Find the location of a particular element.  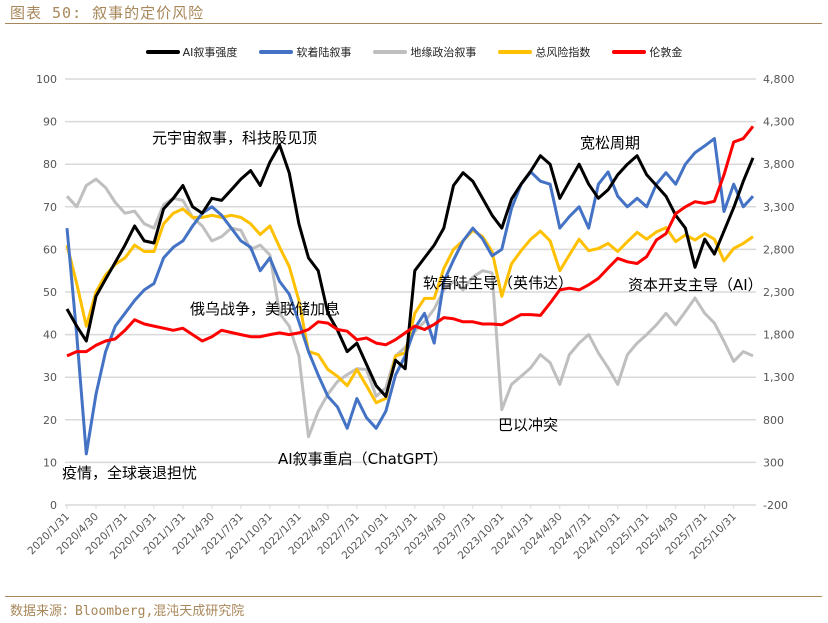

y-left-tick-label: 30 is located at coordinates (50, 377).